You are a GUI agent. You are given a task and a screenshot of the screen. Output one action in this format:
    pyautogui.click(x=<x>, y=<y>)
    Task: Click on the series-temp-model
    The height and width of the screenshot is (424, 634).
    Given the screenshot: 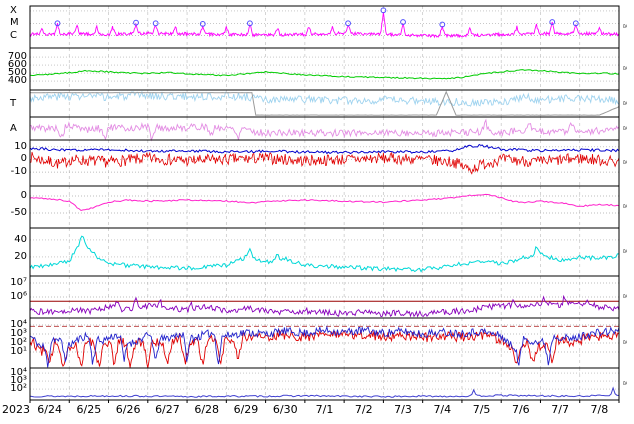 What is the action you would take?
    pyautogui.click(x=324, y=103)
    